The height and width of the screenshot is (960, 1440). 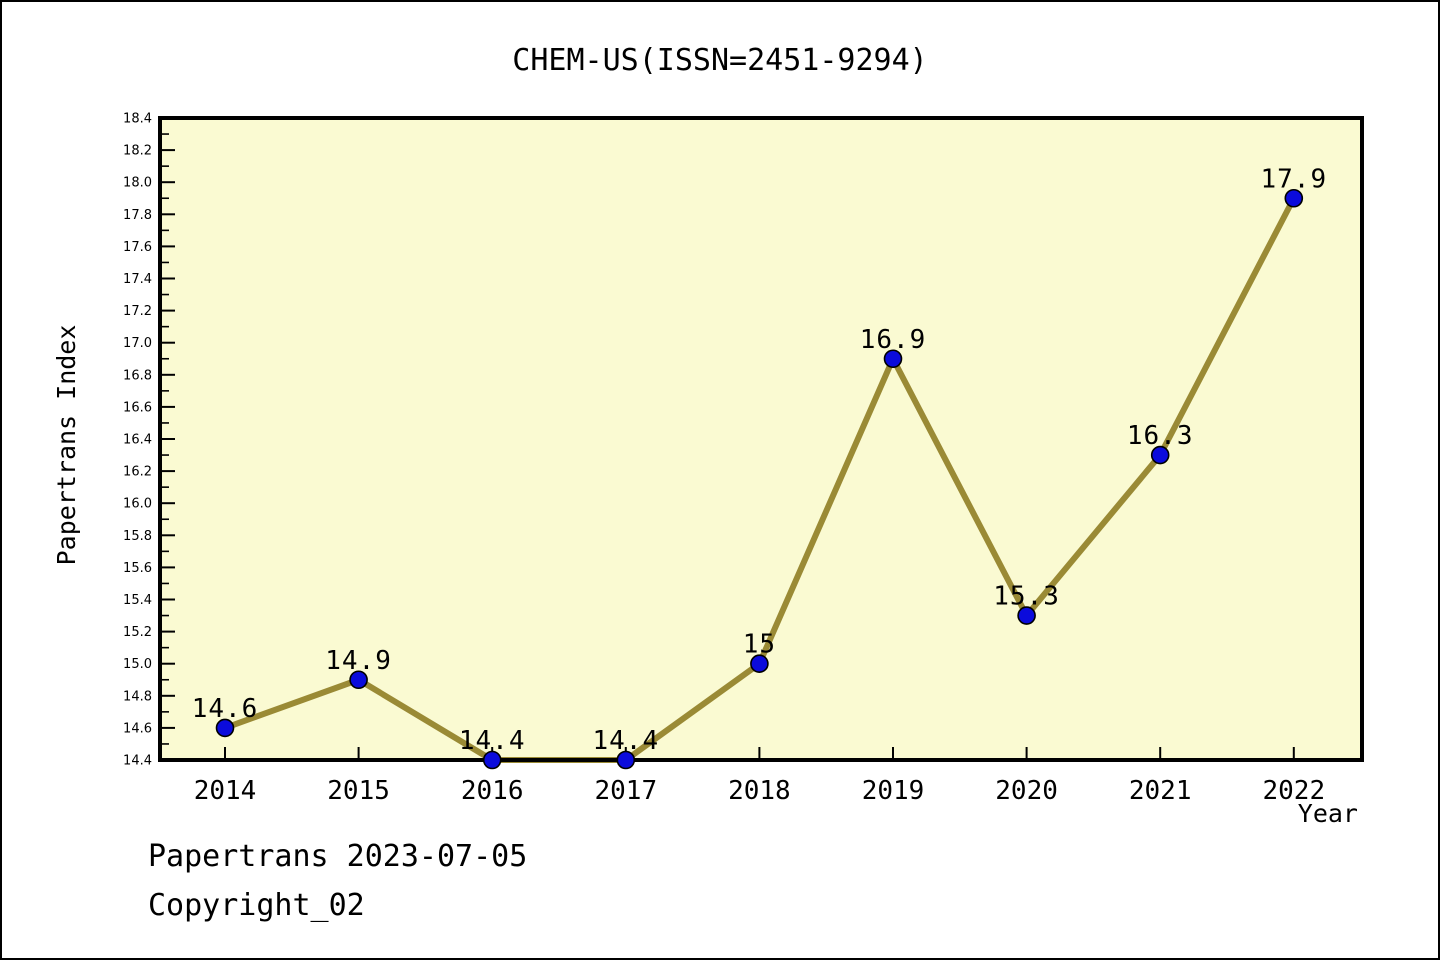 I want to click on y-axis-label: Papertrans Index, so click(x=66, y=445).